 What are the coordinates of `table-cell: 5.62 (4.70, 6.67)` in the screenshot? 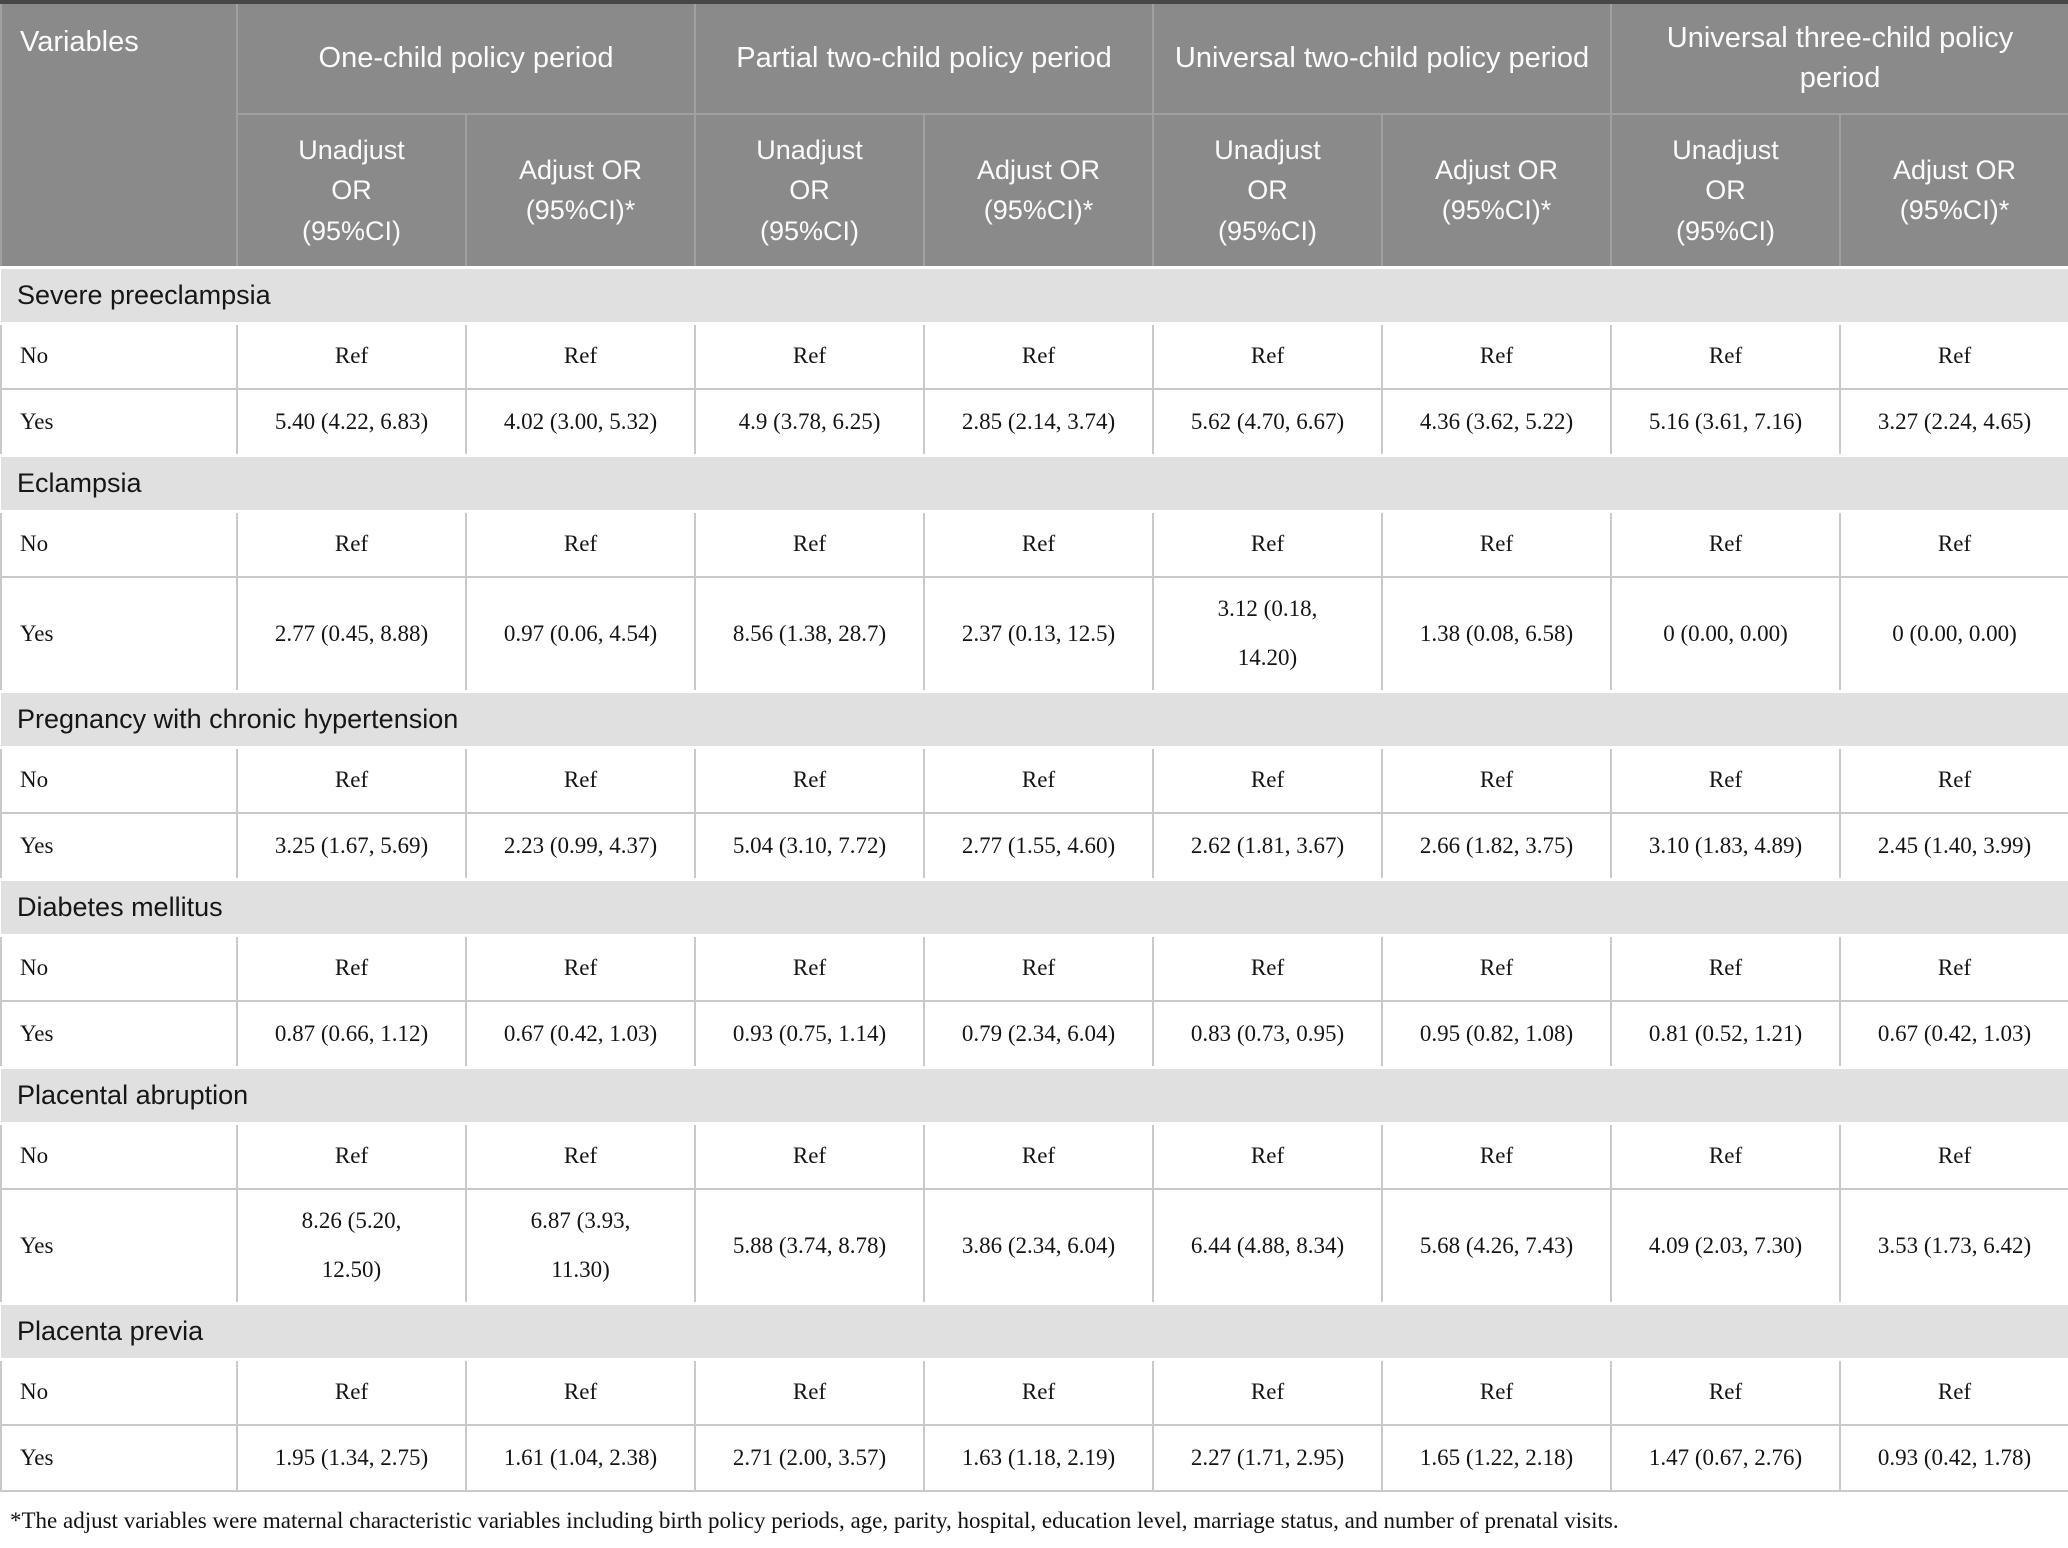 It's located at (1268, 422).